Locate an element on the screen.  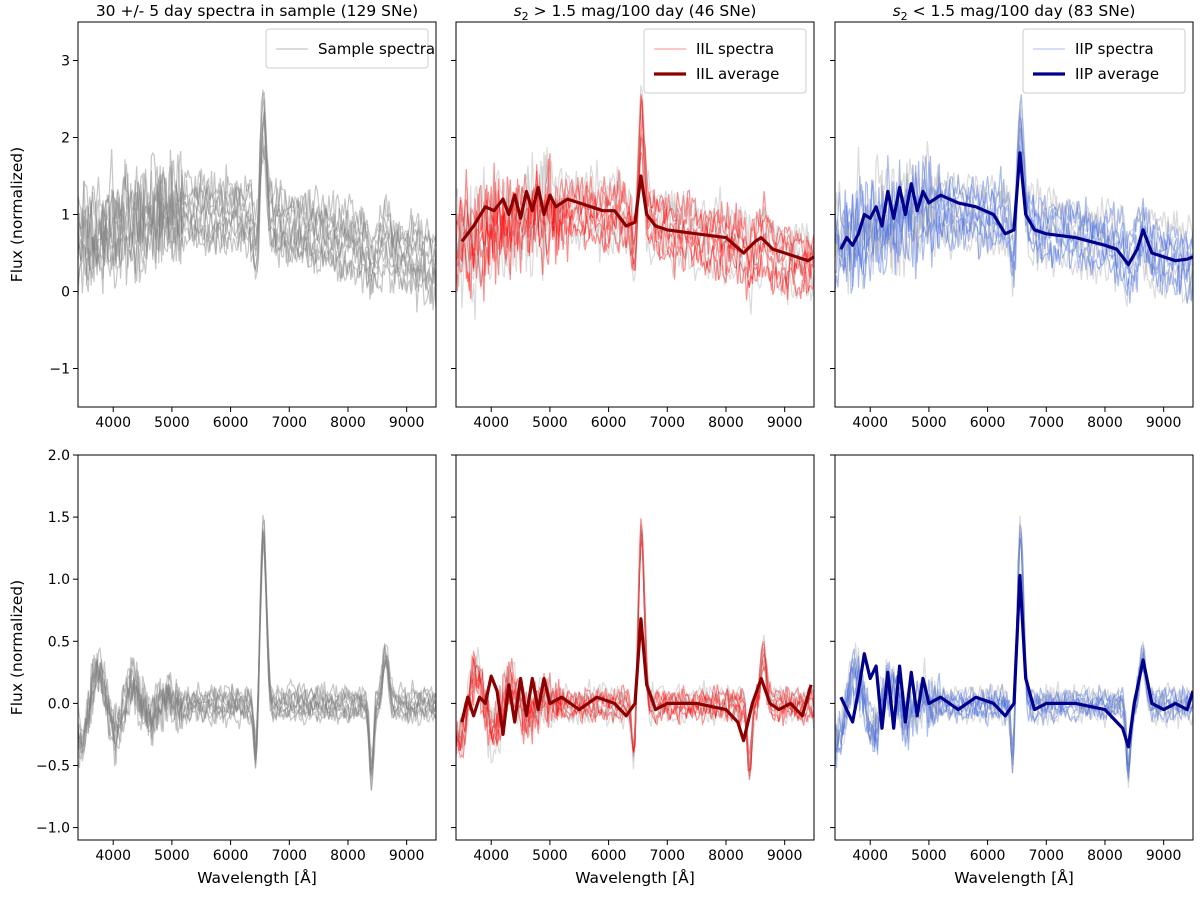
legend-box is located at coordinates (1104, 61).